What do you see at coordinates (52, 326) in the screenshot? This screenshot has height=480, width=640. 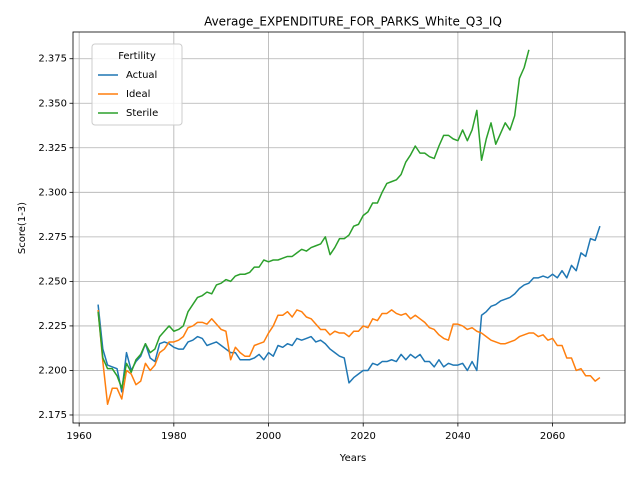 I see `y-tick-label: 2.225` at bounding box center [52, 326].